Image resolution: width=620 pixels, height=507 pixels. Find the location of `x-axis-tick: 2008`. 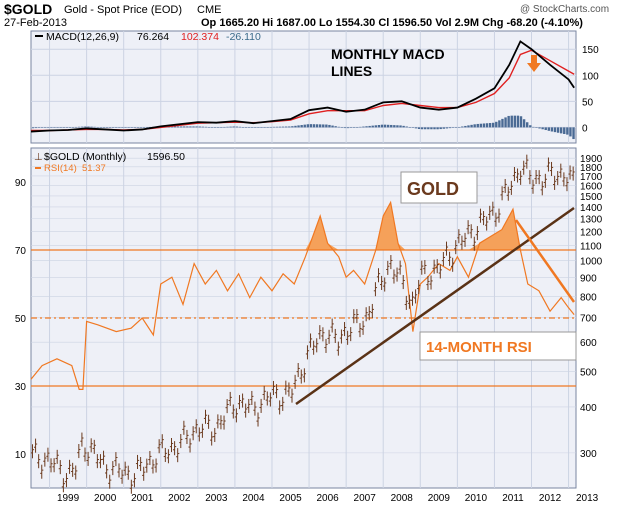

x-axis-tick: 2008 is located at coordinates (402, 498).